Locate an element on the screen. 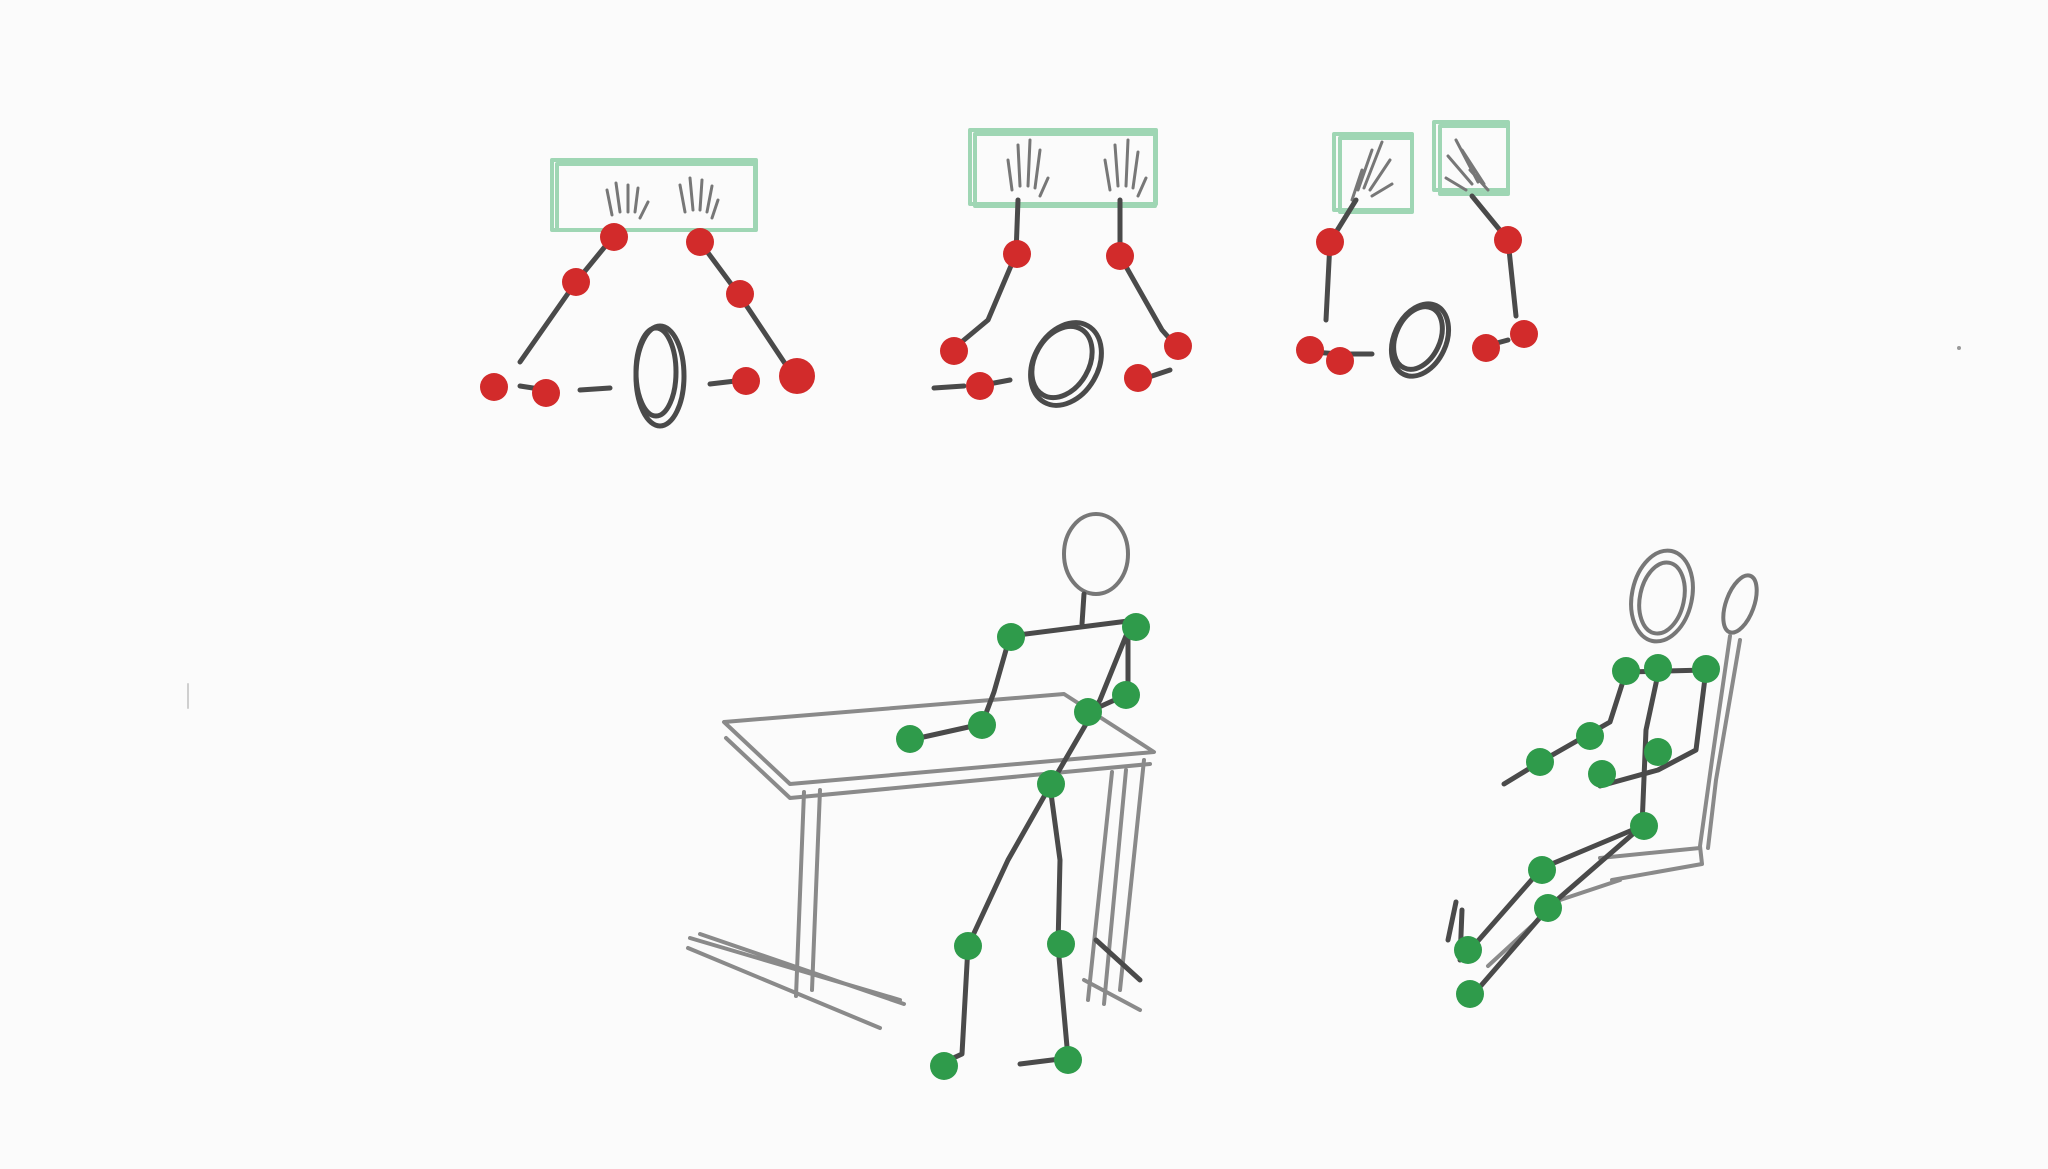 The image size is (2048, 1169). desk-outline is located at coordinates (921, 861).